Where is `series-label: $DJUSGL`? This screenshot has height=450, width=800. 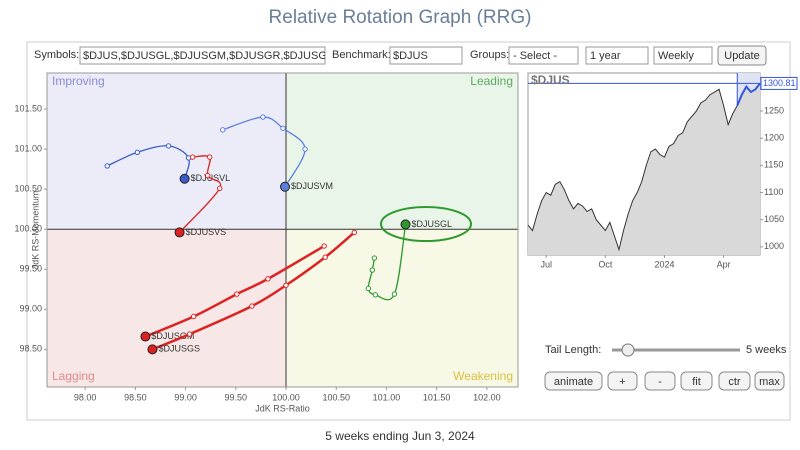
series-label: $DJUSGL is located at coordinates (432, 224).